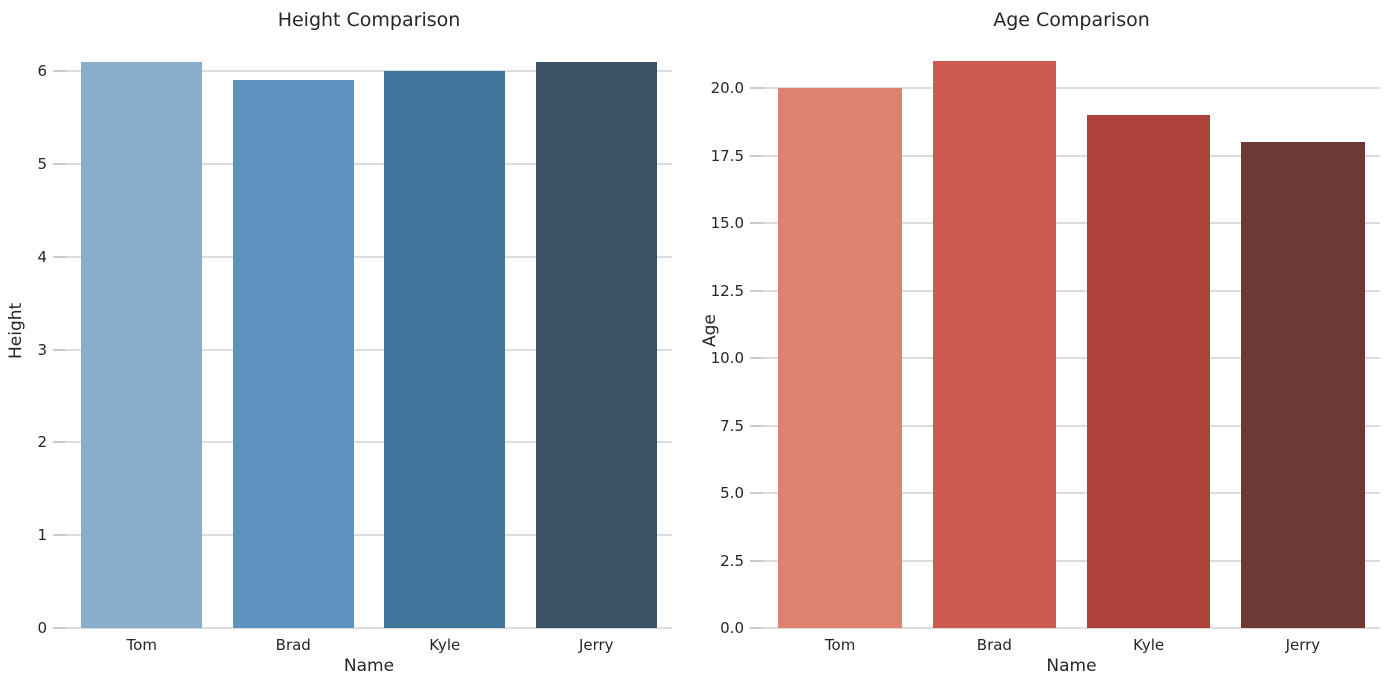  I want to click on y-tick-label: 5.0, so click(732, 493).